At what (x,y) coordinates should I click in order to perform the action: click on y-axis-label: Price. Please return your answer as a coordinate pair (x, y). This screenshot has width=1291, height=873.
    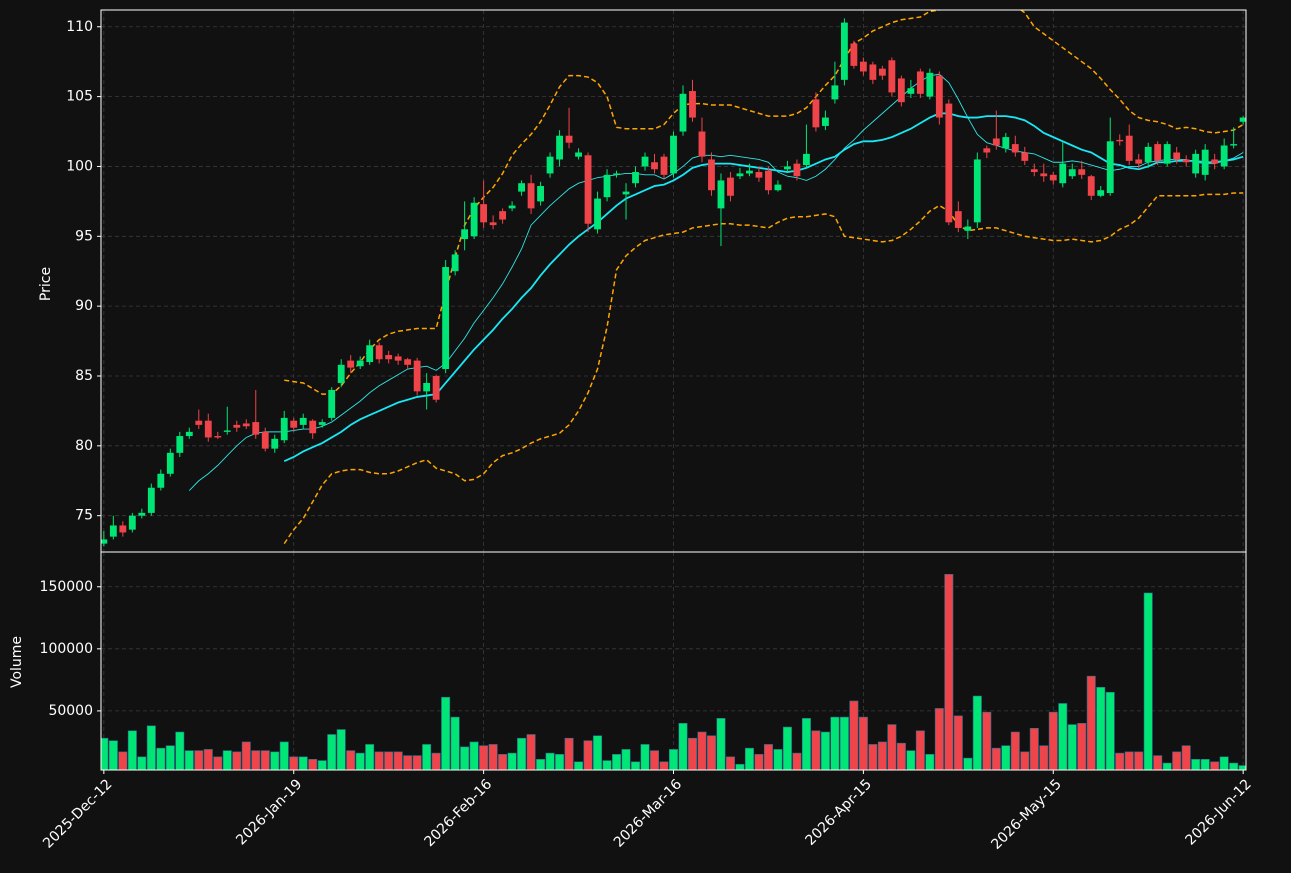
    Looking at the image, I should click on (46, 284).